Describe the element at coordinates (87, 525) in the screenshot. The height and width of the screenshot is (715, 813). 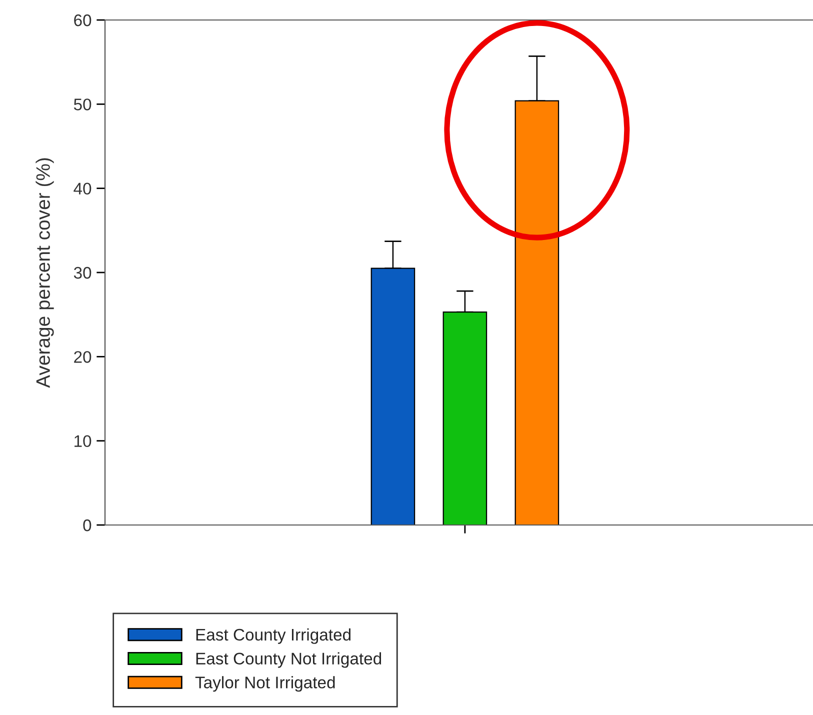
I see `y-tick-label: 0` at that location.